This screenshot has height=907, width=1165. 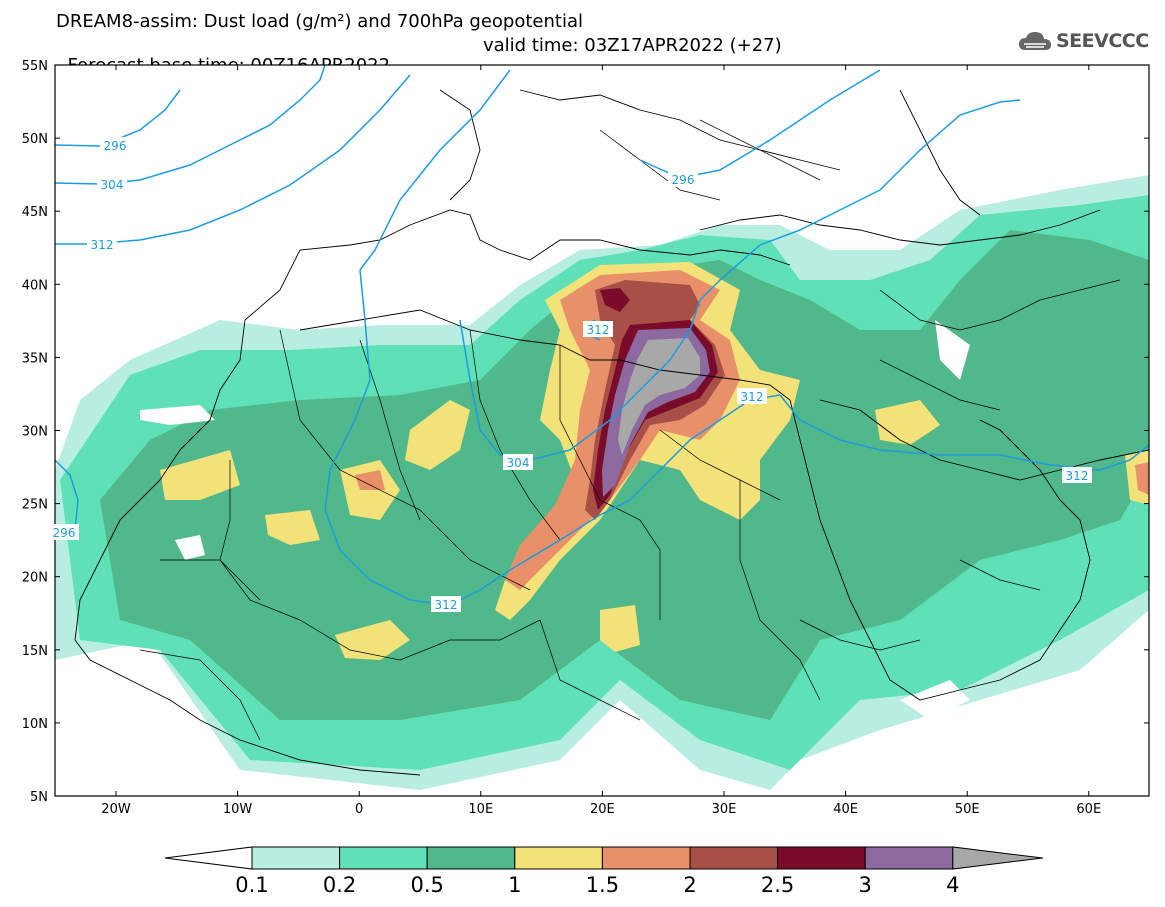 I want to click on lon-label: 40E, so click(x=845, y=809).